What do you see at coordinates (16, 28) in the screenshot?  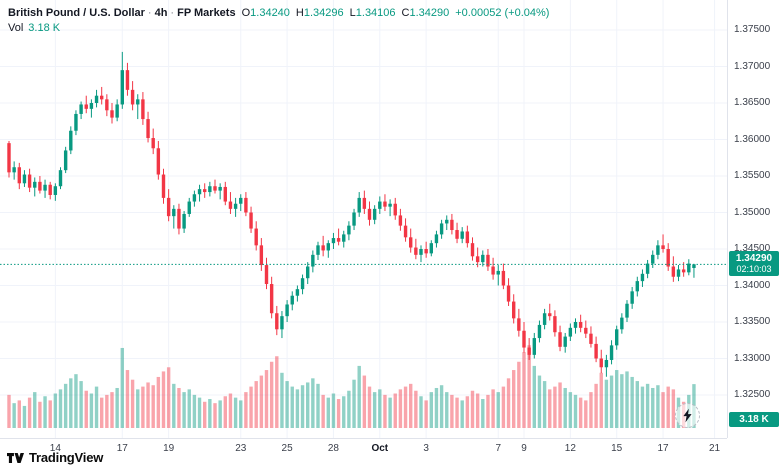 I see `volume-label: Vol` at bounding box center [16, 28].